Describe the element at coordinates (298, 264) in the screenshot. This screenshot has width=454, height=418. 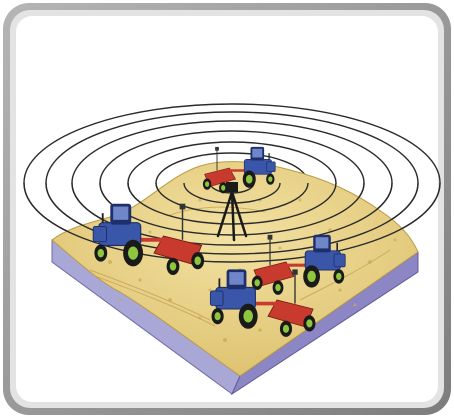
I see `tractor-right` at that location.